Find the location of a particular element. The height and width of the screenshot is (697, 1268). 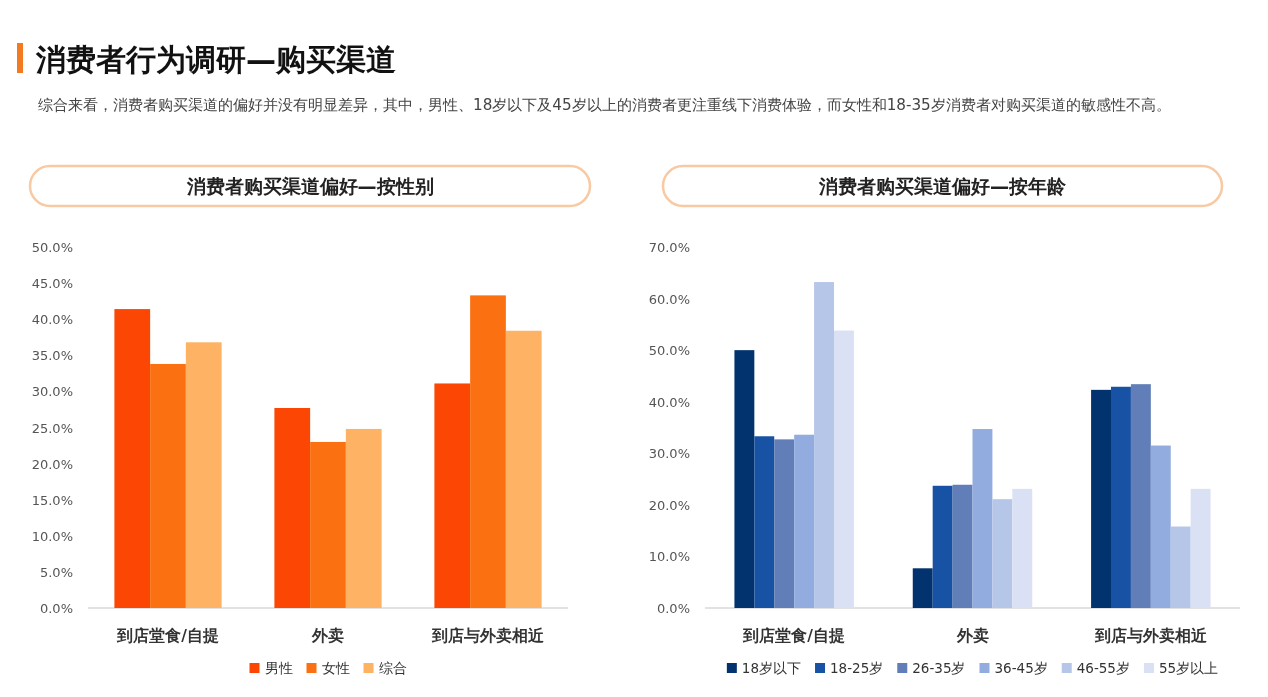

y-tick-label: 60.0% is located at coordinates (669, 299).